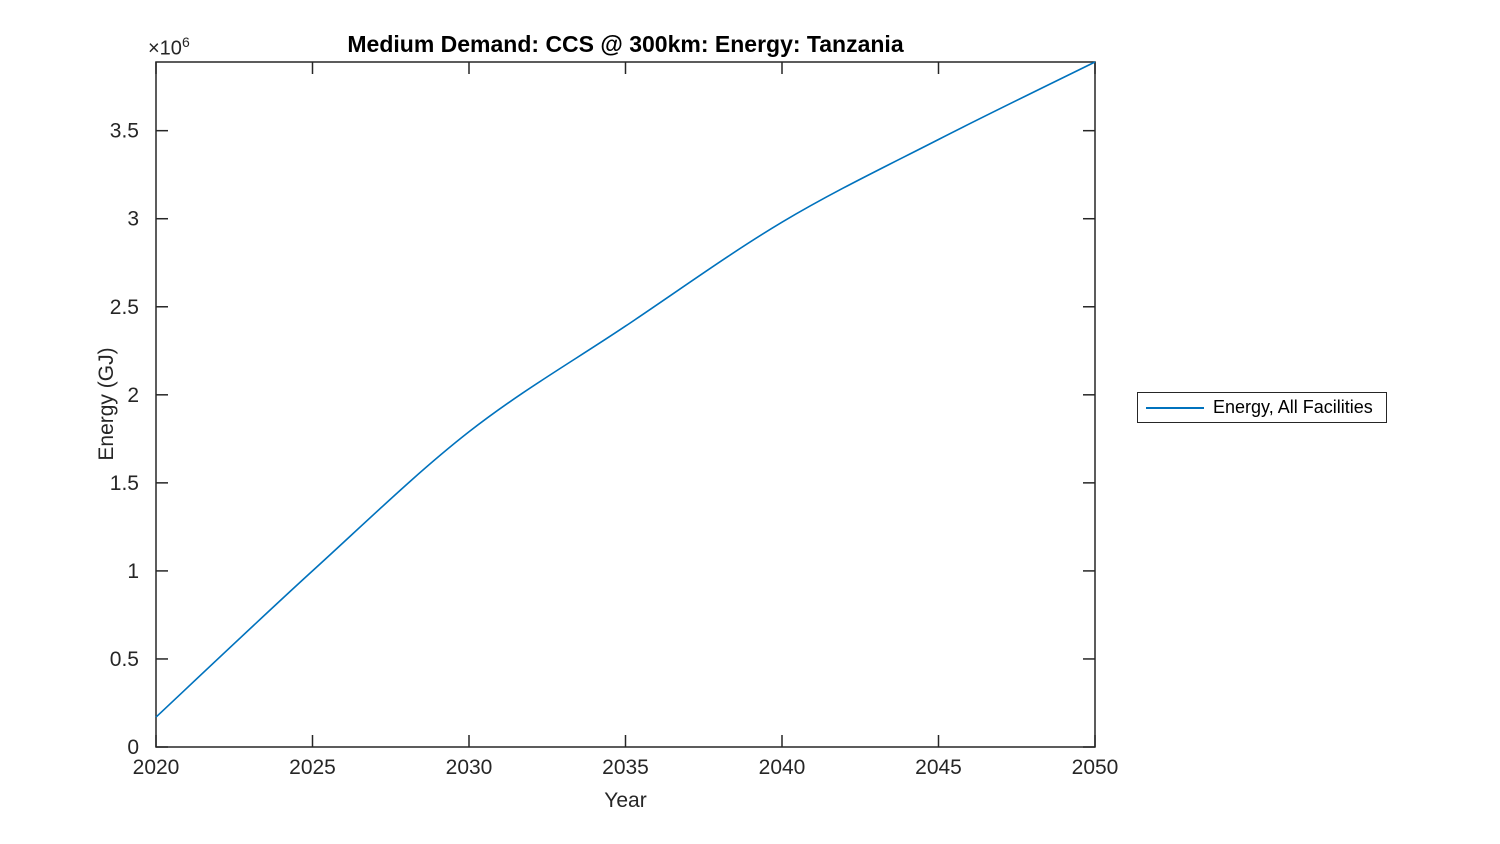 The width and height of the screenshot is (1500, 844). I want to click on y-tick-label: 1.5, so click(124, 483).